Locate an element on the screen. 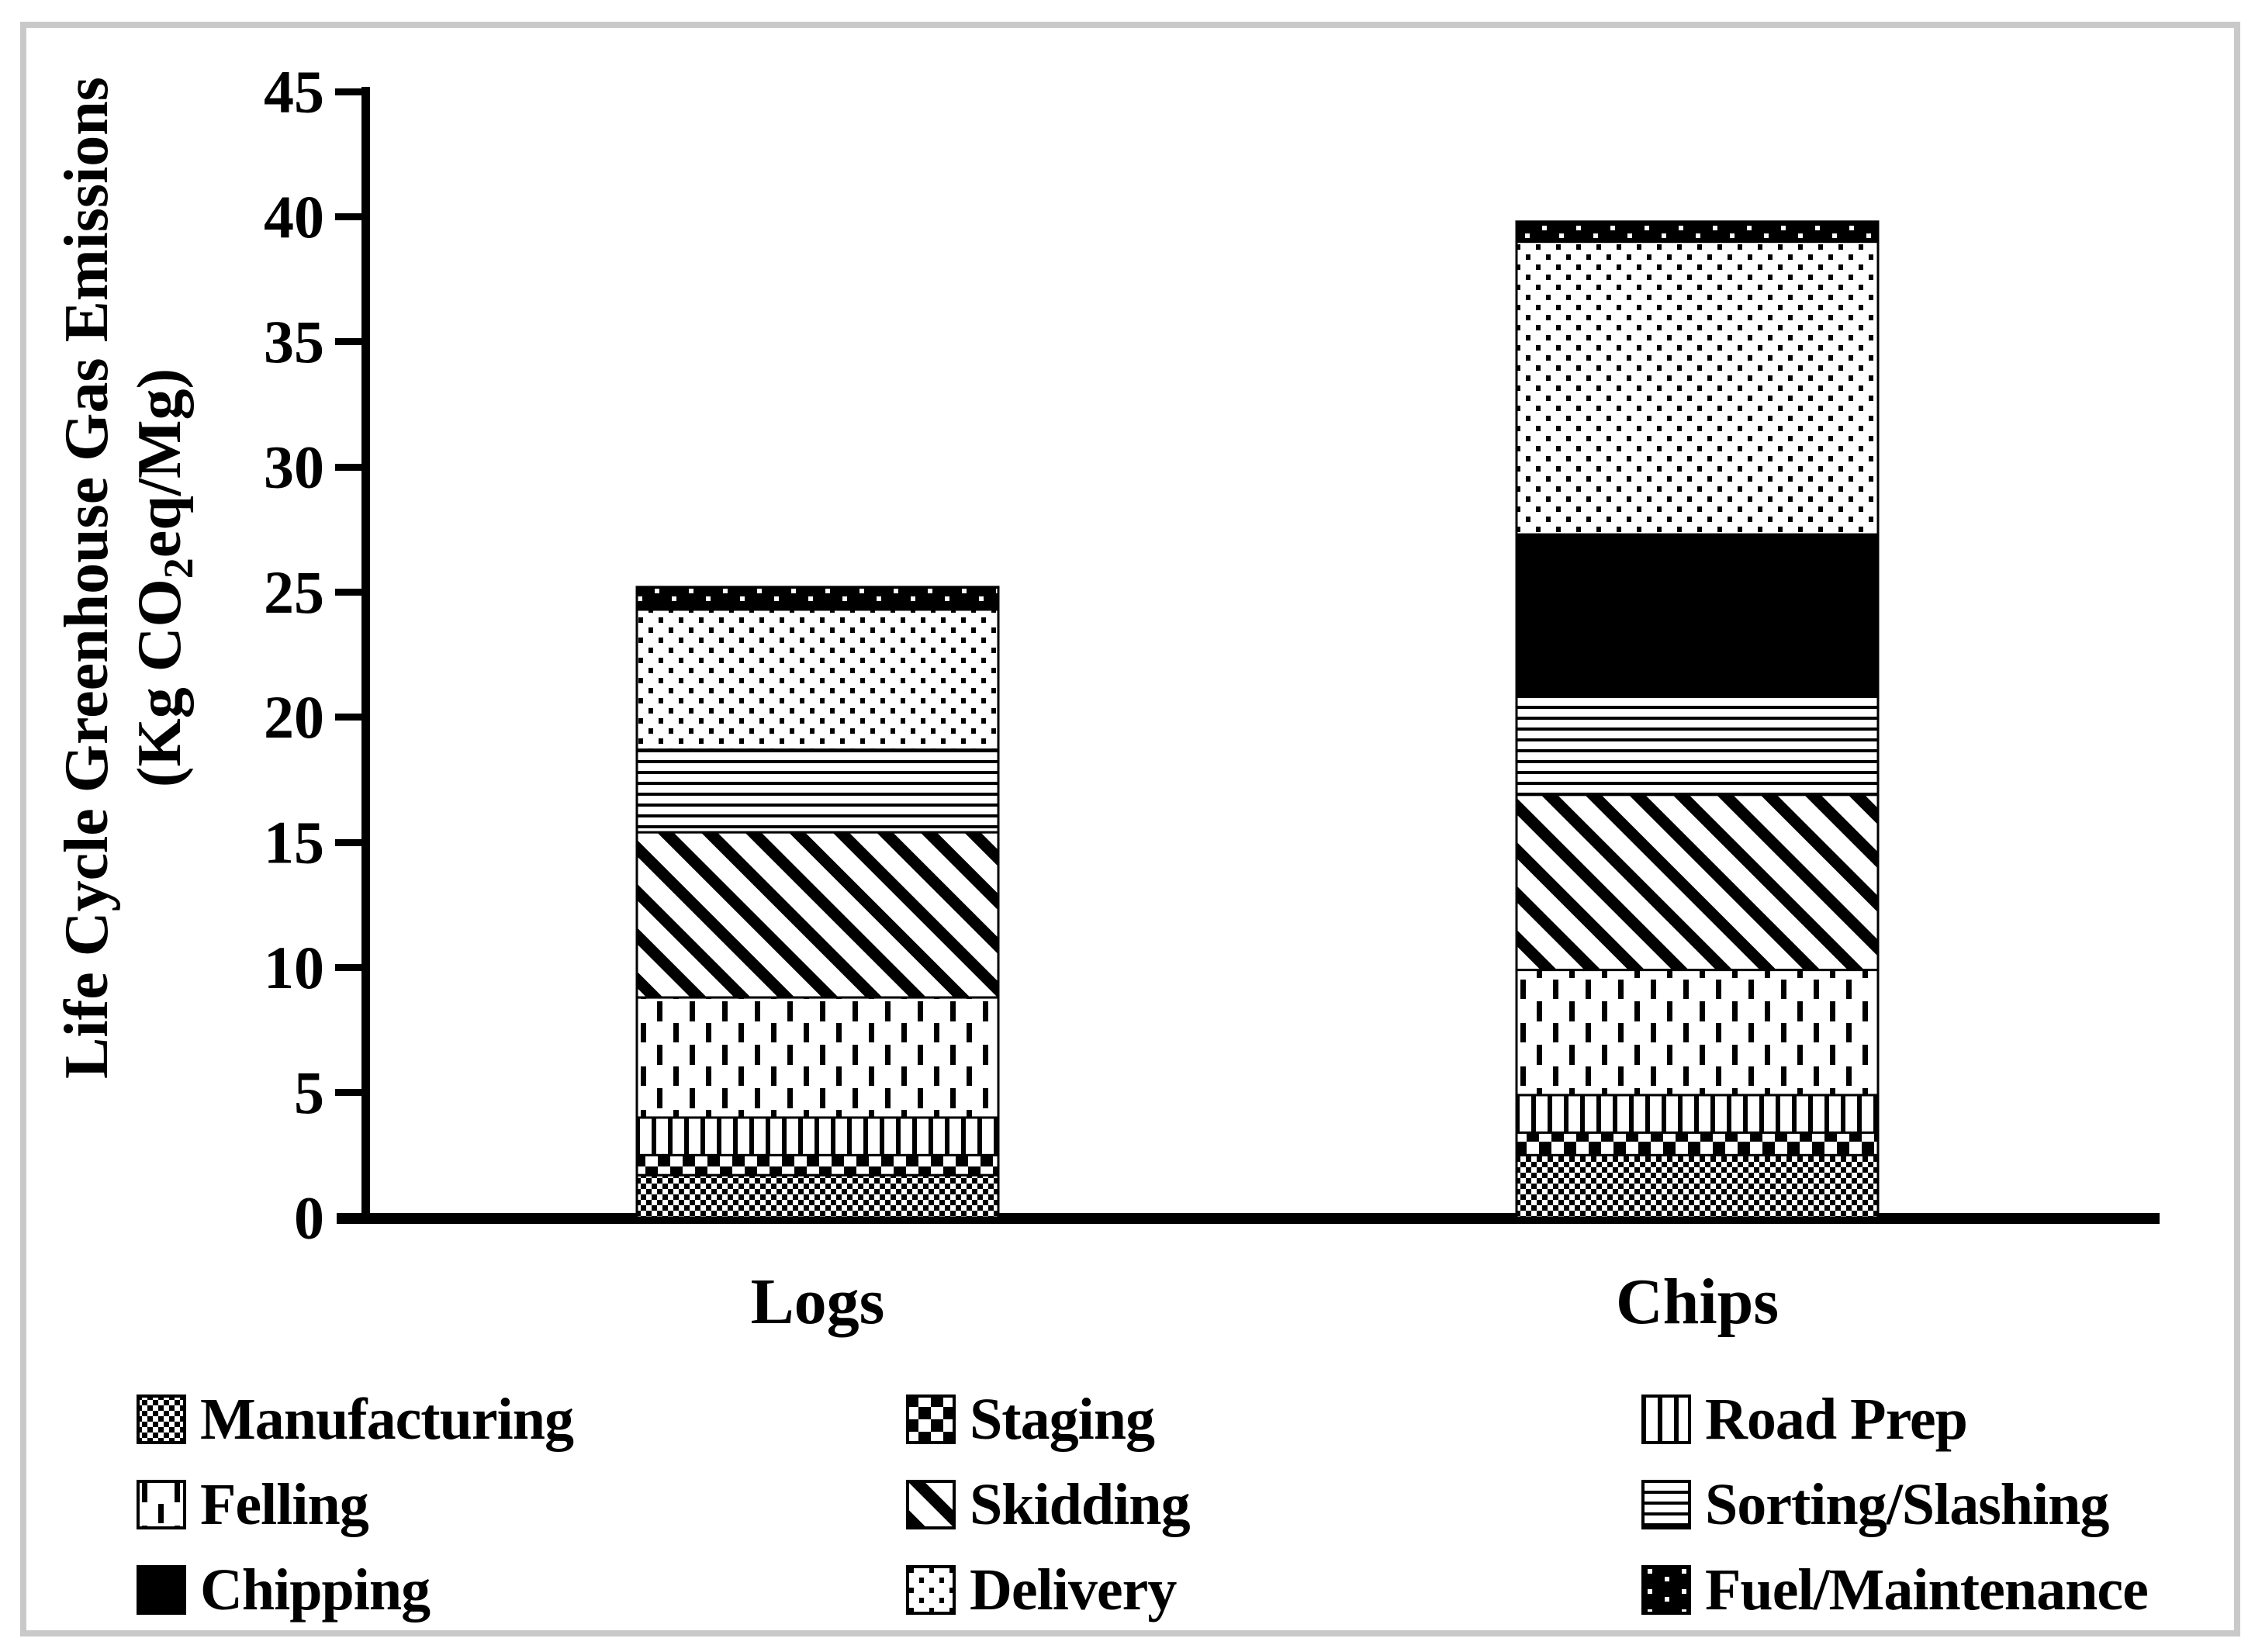 The width and height of the screenshot is (2255, 1652). bar-segment-logs-manufacturing is located at coordinates (817, 1196).